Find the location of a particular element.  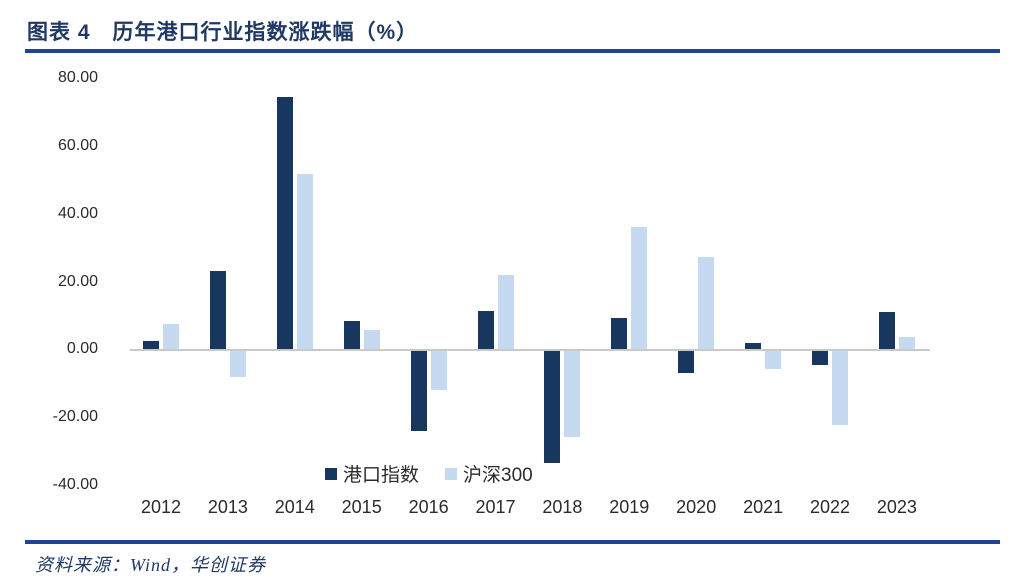

bar-2019-csi300 is located at coordinates (639, 288).